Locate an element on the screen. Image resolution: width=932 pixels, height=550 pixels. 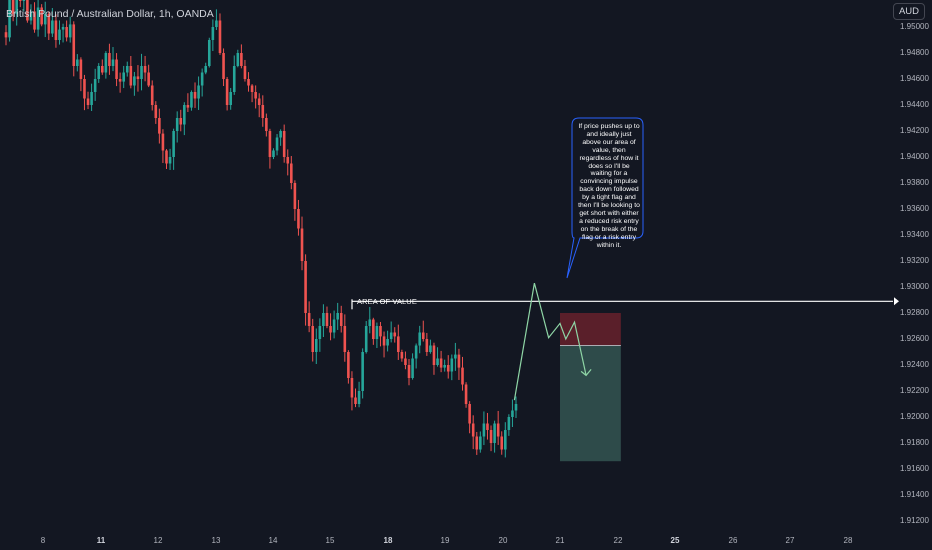
price-tick-label: 1.93800 is located at coordinates (914, 182).